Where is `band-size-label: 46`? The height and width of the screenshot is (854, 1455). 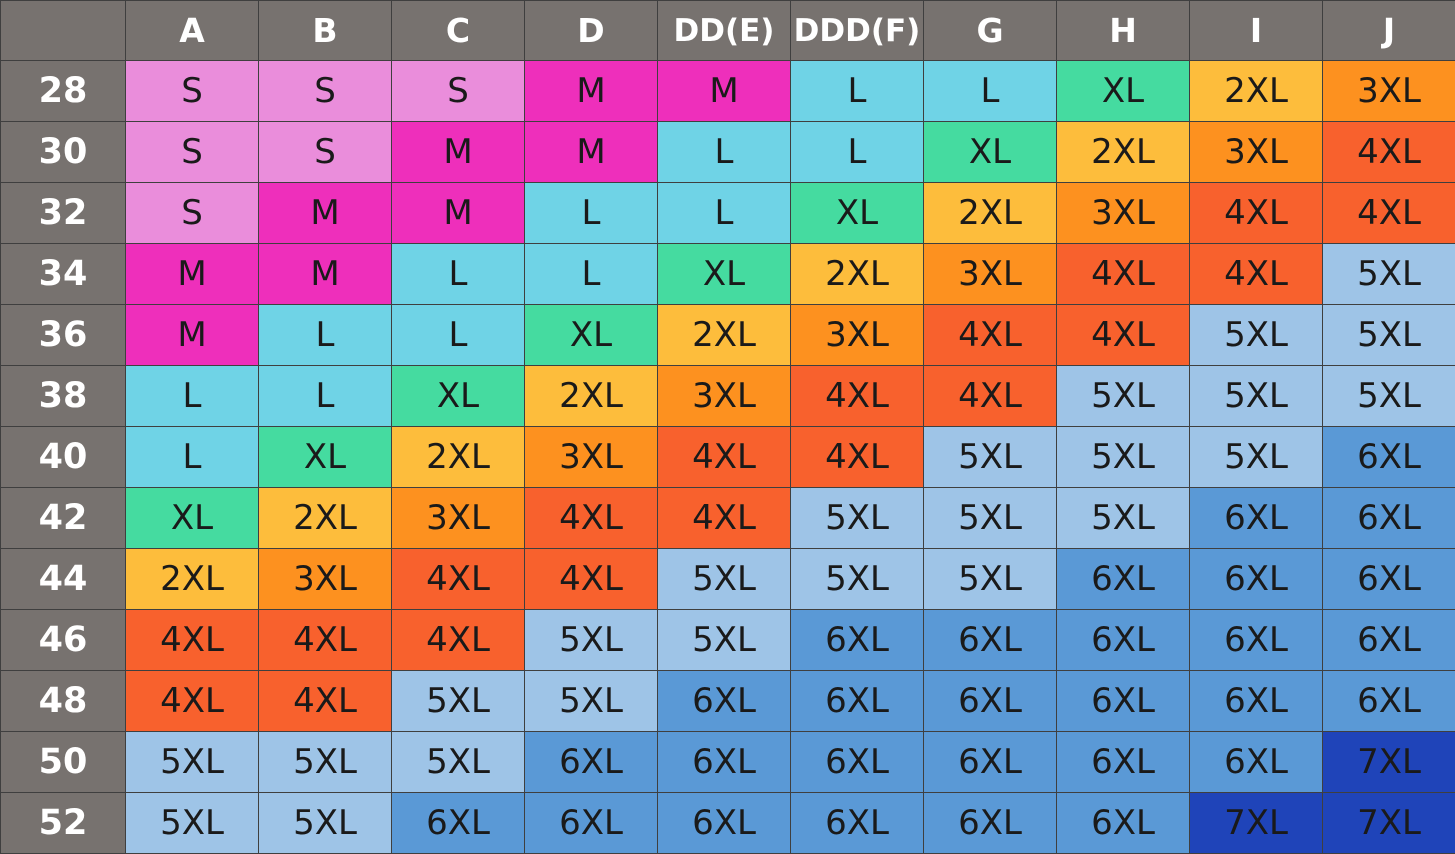
band-size-label: 46 is located at coordinates (63, 640).